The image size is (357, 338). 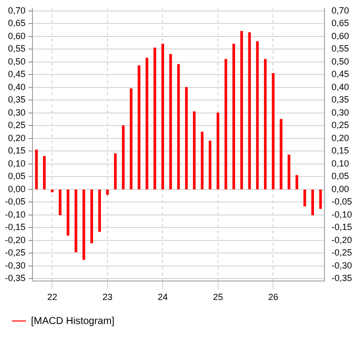 I want to click on y2-tick-label: 0,05, so click(x=340, y=176).